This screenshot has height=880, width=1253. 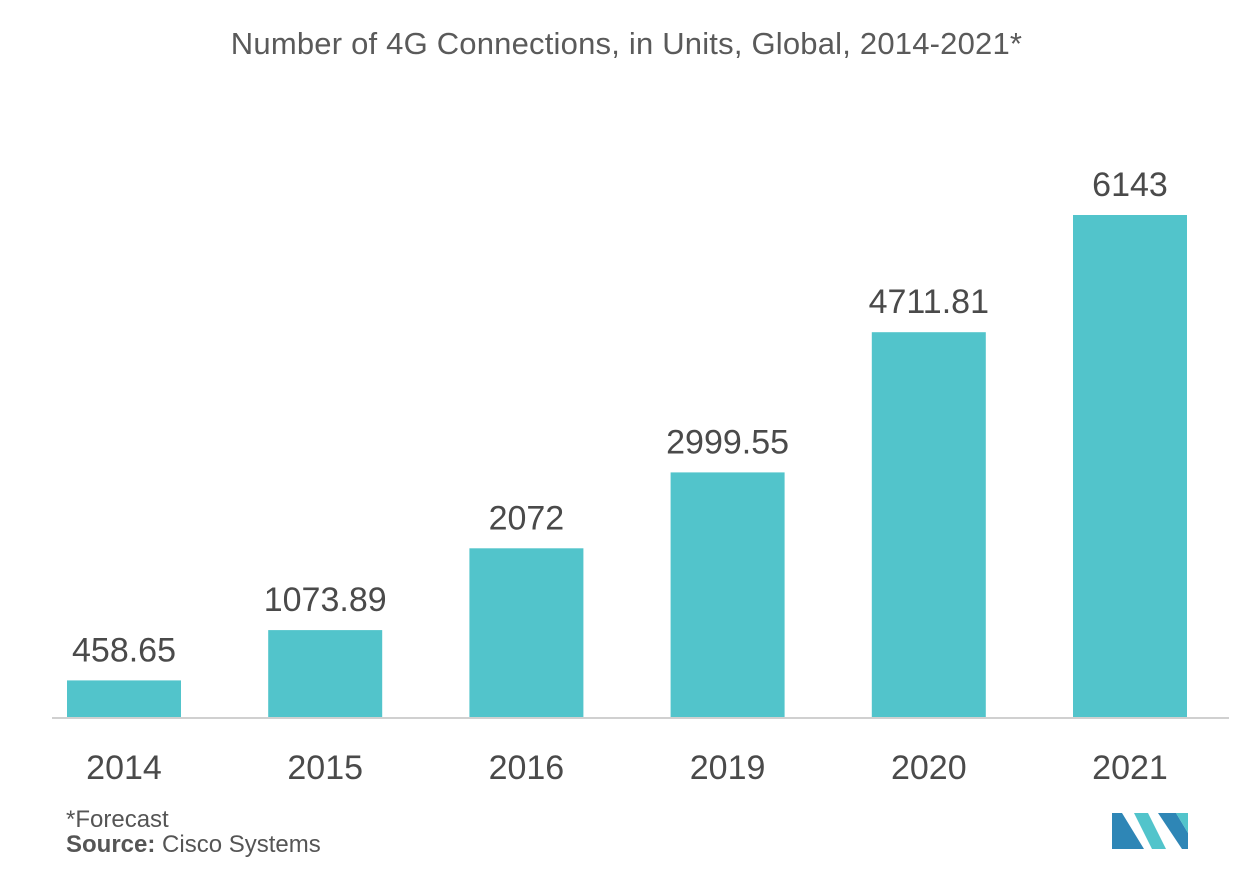 What do you see at coordinates (527, 518) in the screenshot?
I see `value-label-2016: 2072` at bounding box center [527, 518].